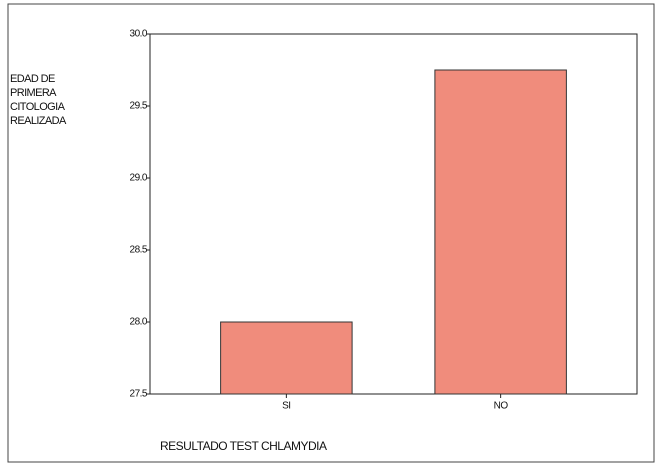  Describe the element at coordinates (501, 406) in the screenshot. I see `x-tick-label: NO` at that location.